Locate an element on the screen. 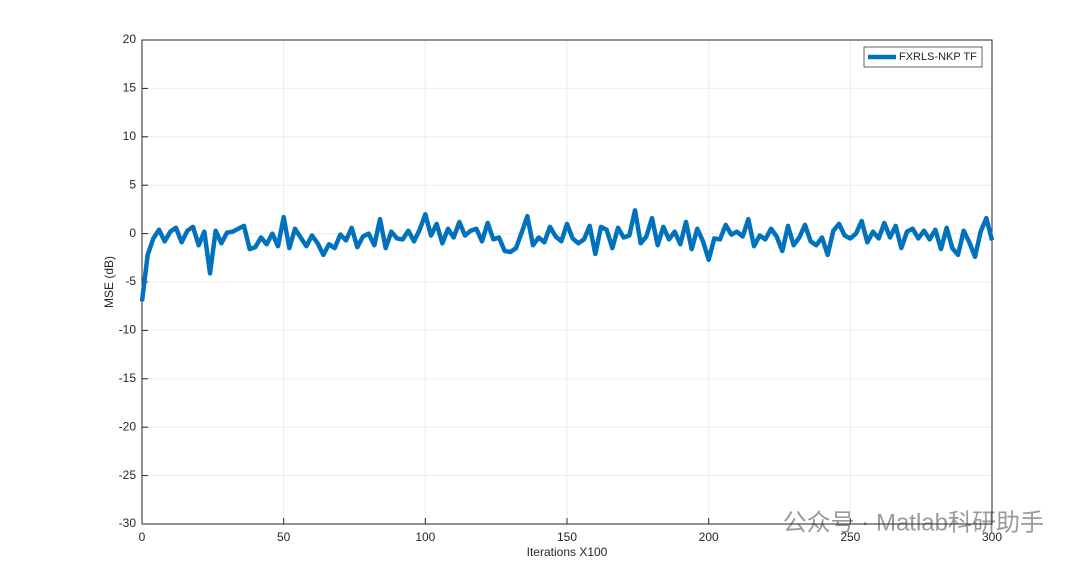 This screenshot has height=573, width=1080. y-axis-label: MSE (dB) is located at coordinates (109, 282).